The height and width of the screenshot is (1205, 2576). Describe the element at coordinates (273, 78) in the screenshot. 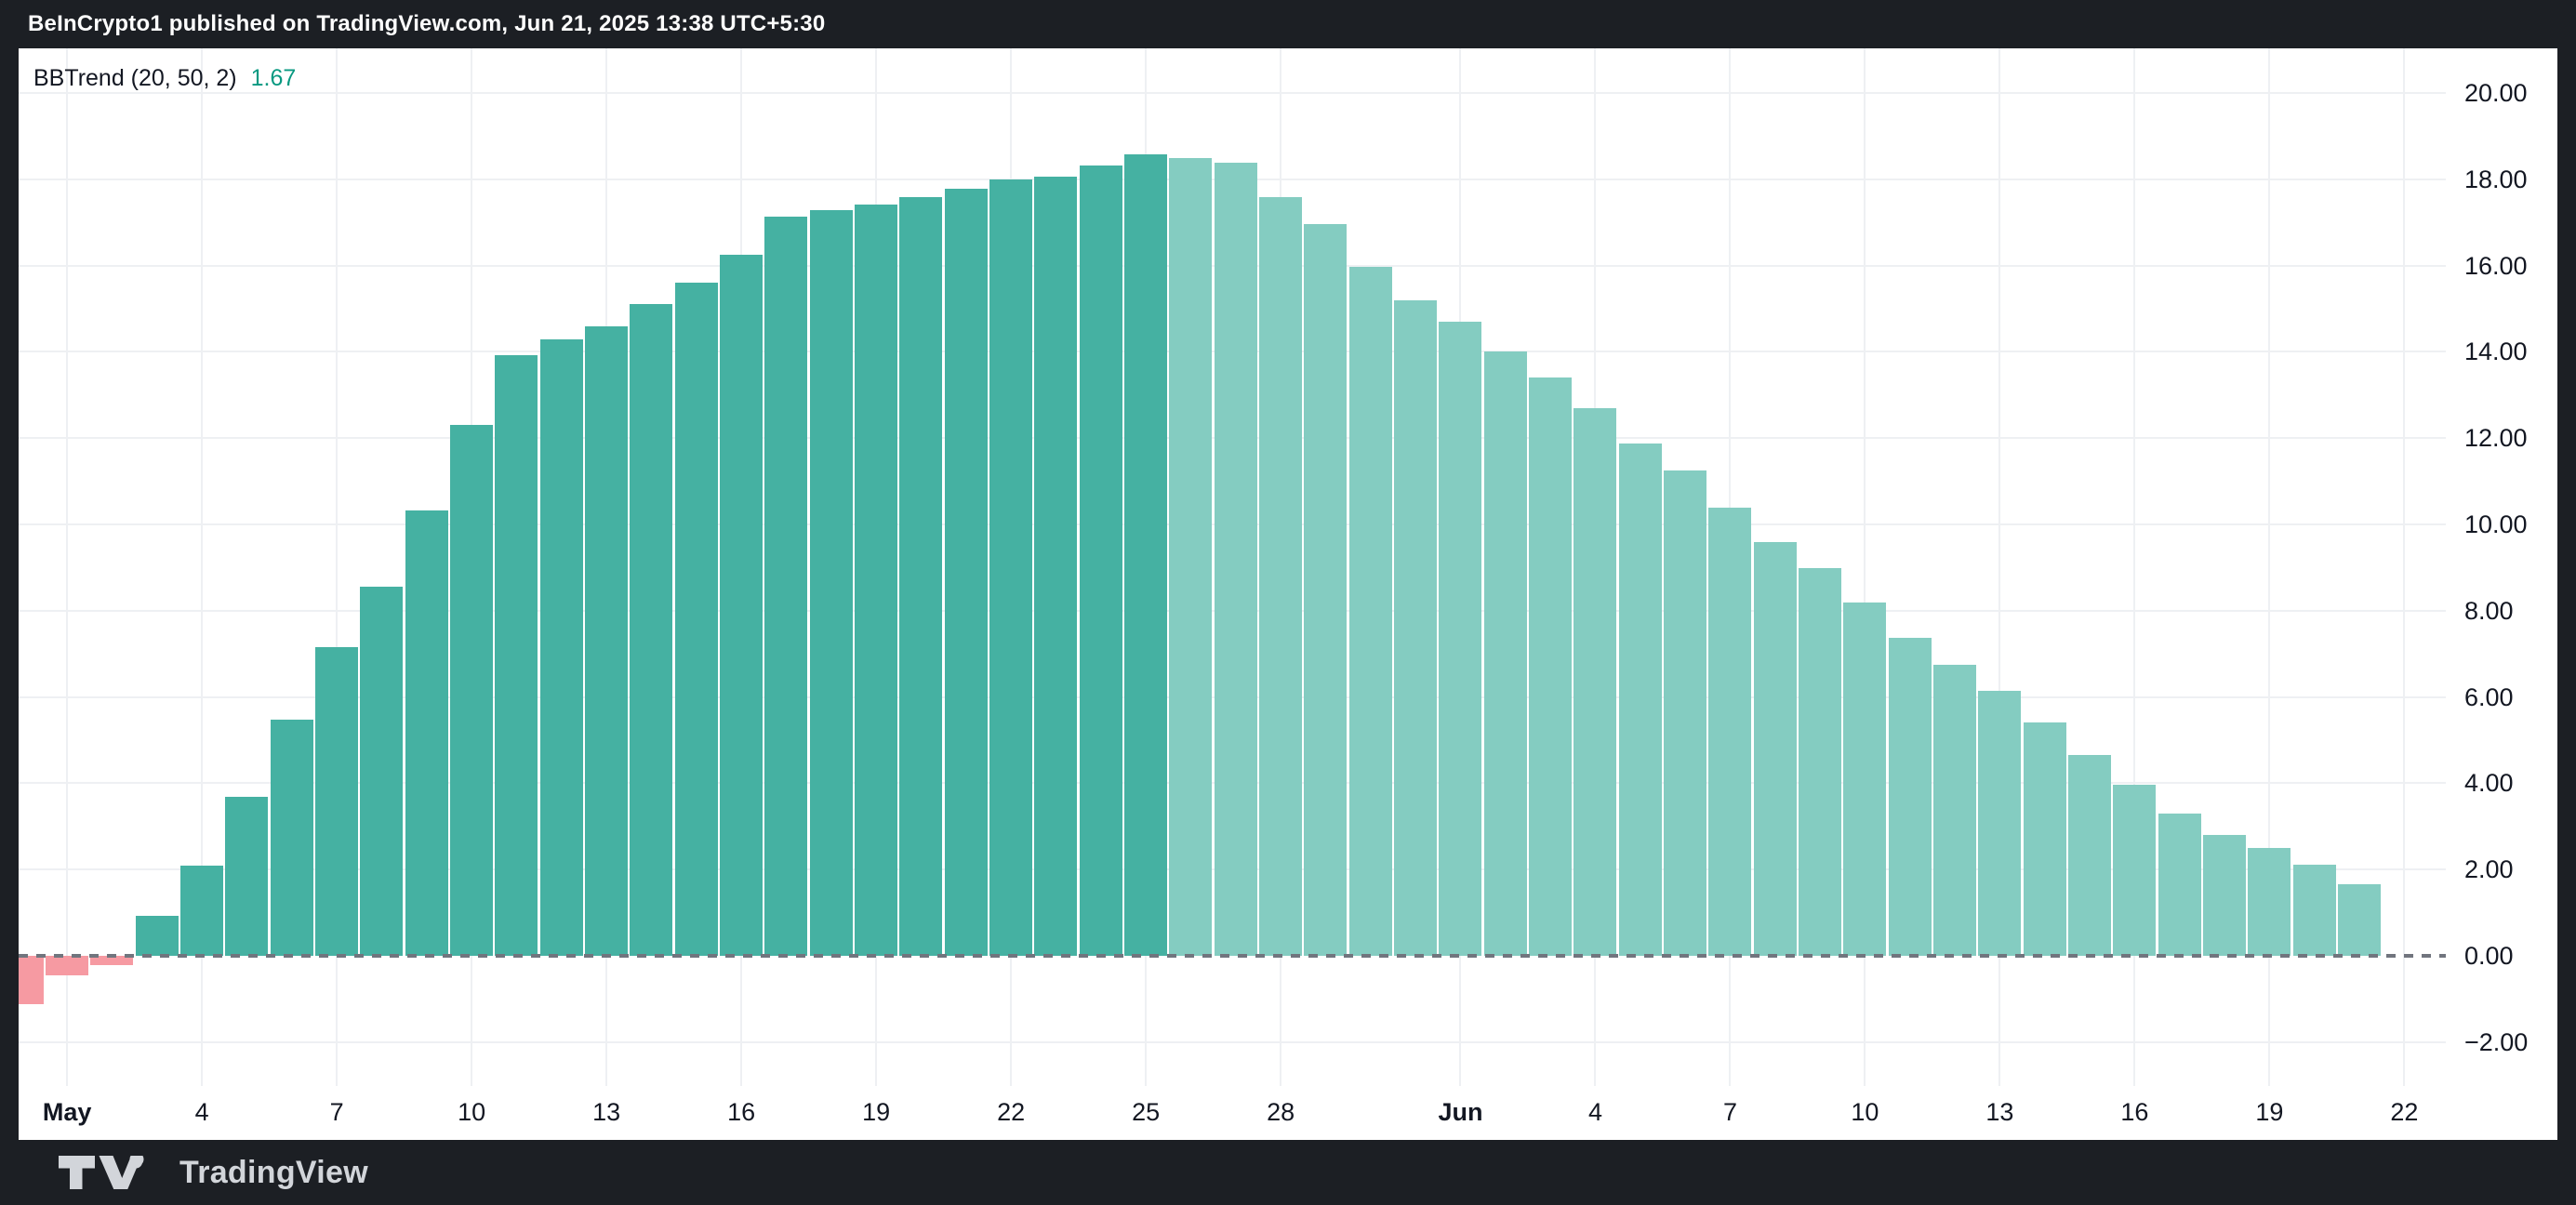

I see `indicator-value: 1.67` at that location.